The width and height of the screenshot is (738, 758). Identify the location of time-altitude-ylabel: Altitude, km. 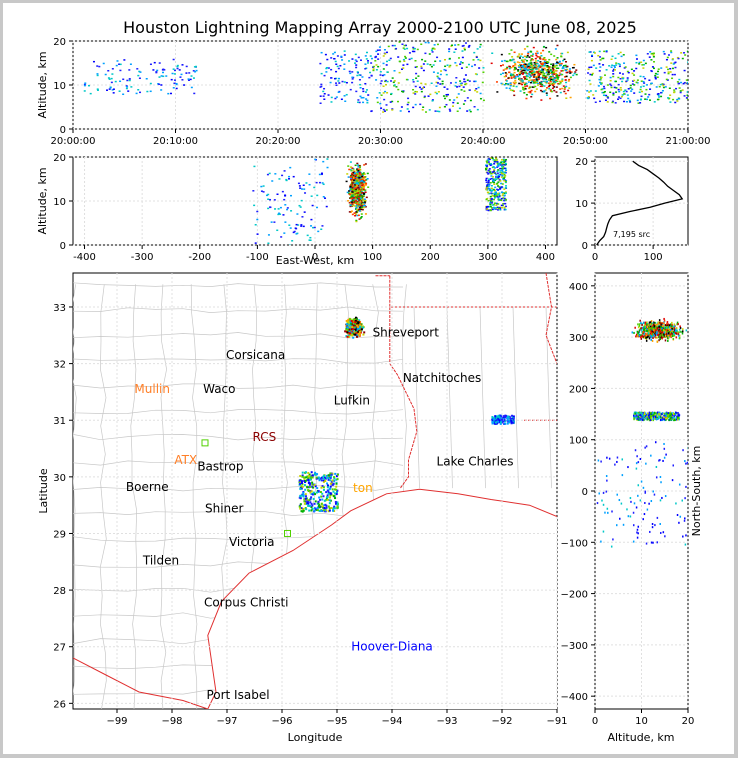
(42, 84).